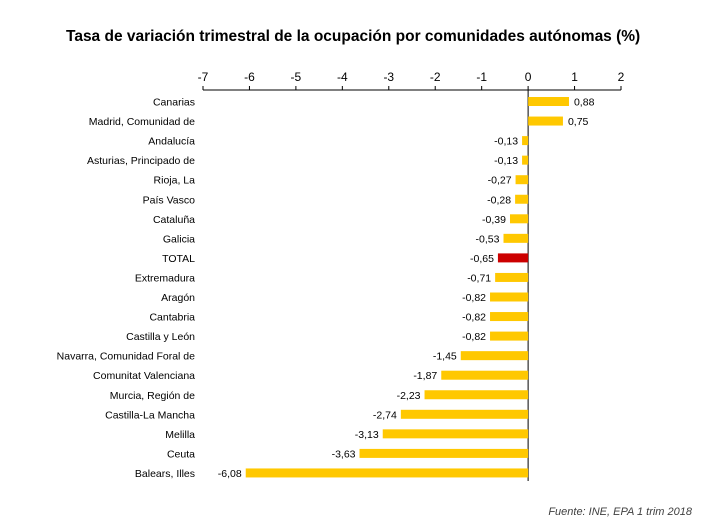 Image resolution: width=708 pixels, height=527 pixels. What do you see at coordinates (435, 77) in the screenshot?
I see `x-tick-label: -2` at bounding box center [435, 77].